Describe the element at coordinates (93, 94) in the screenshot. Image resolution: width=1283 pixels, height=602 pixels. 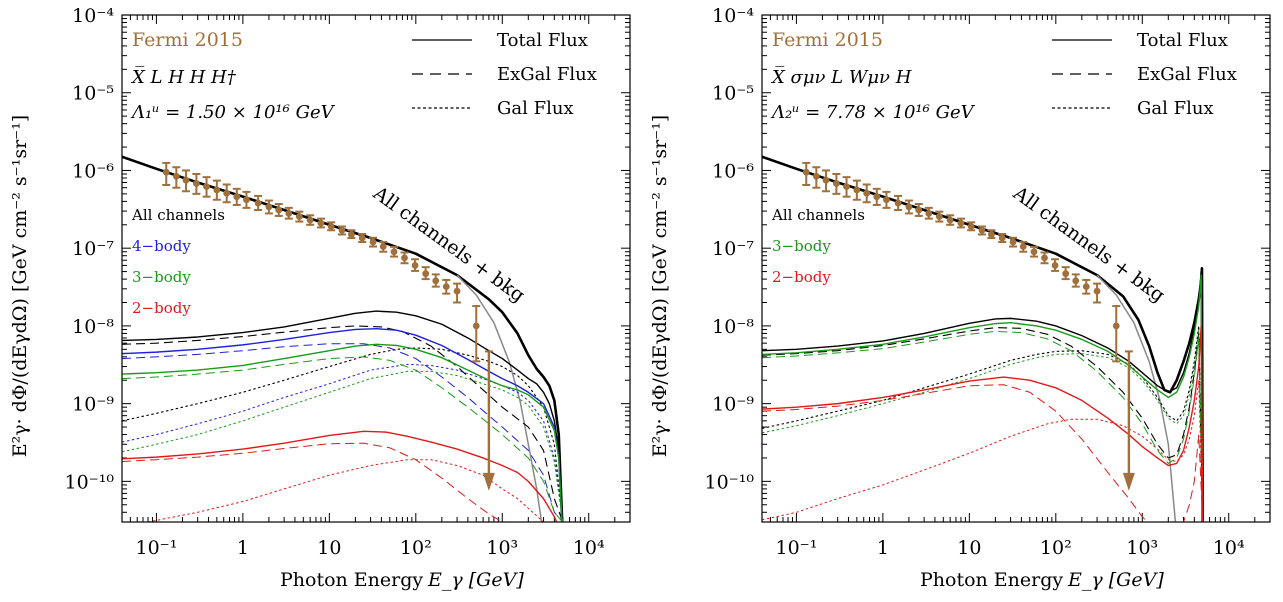
I see `y-tick-label: 10⁻⁵` at that location.